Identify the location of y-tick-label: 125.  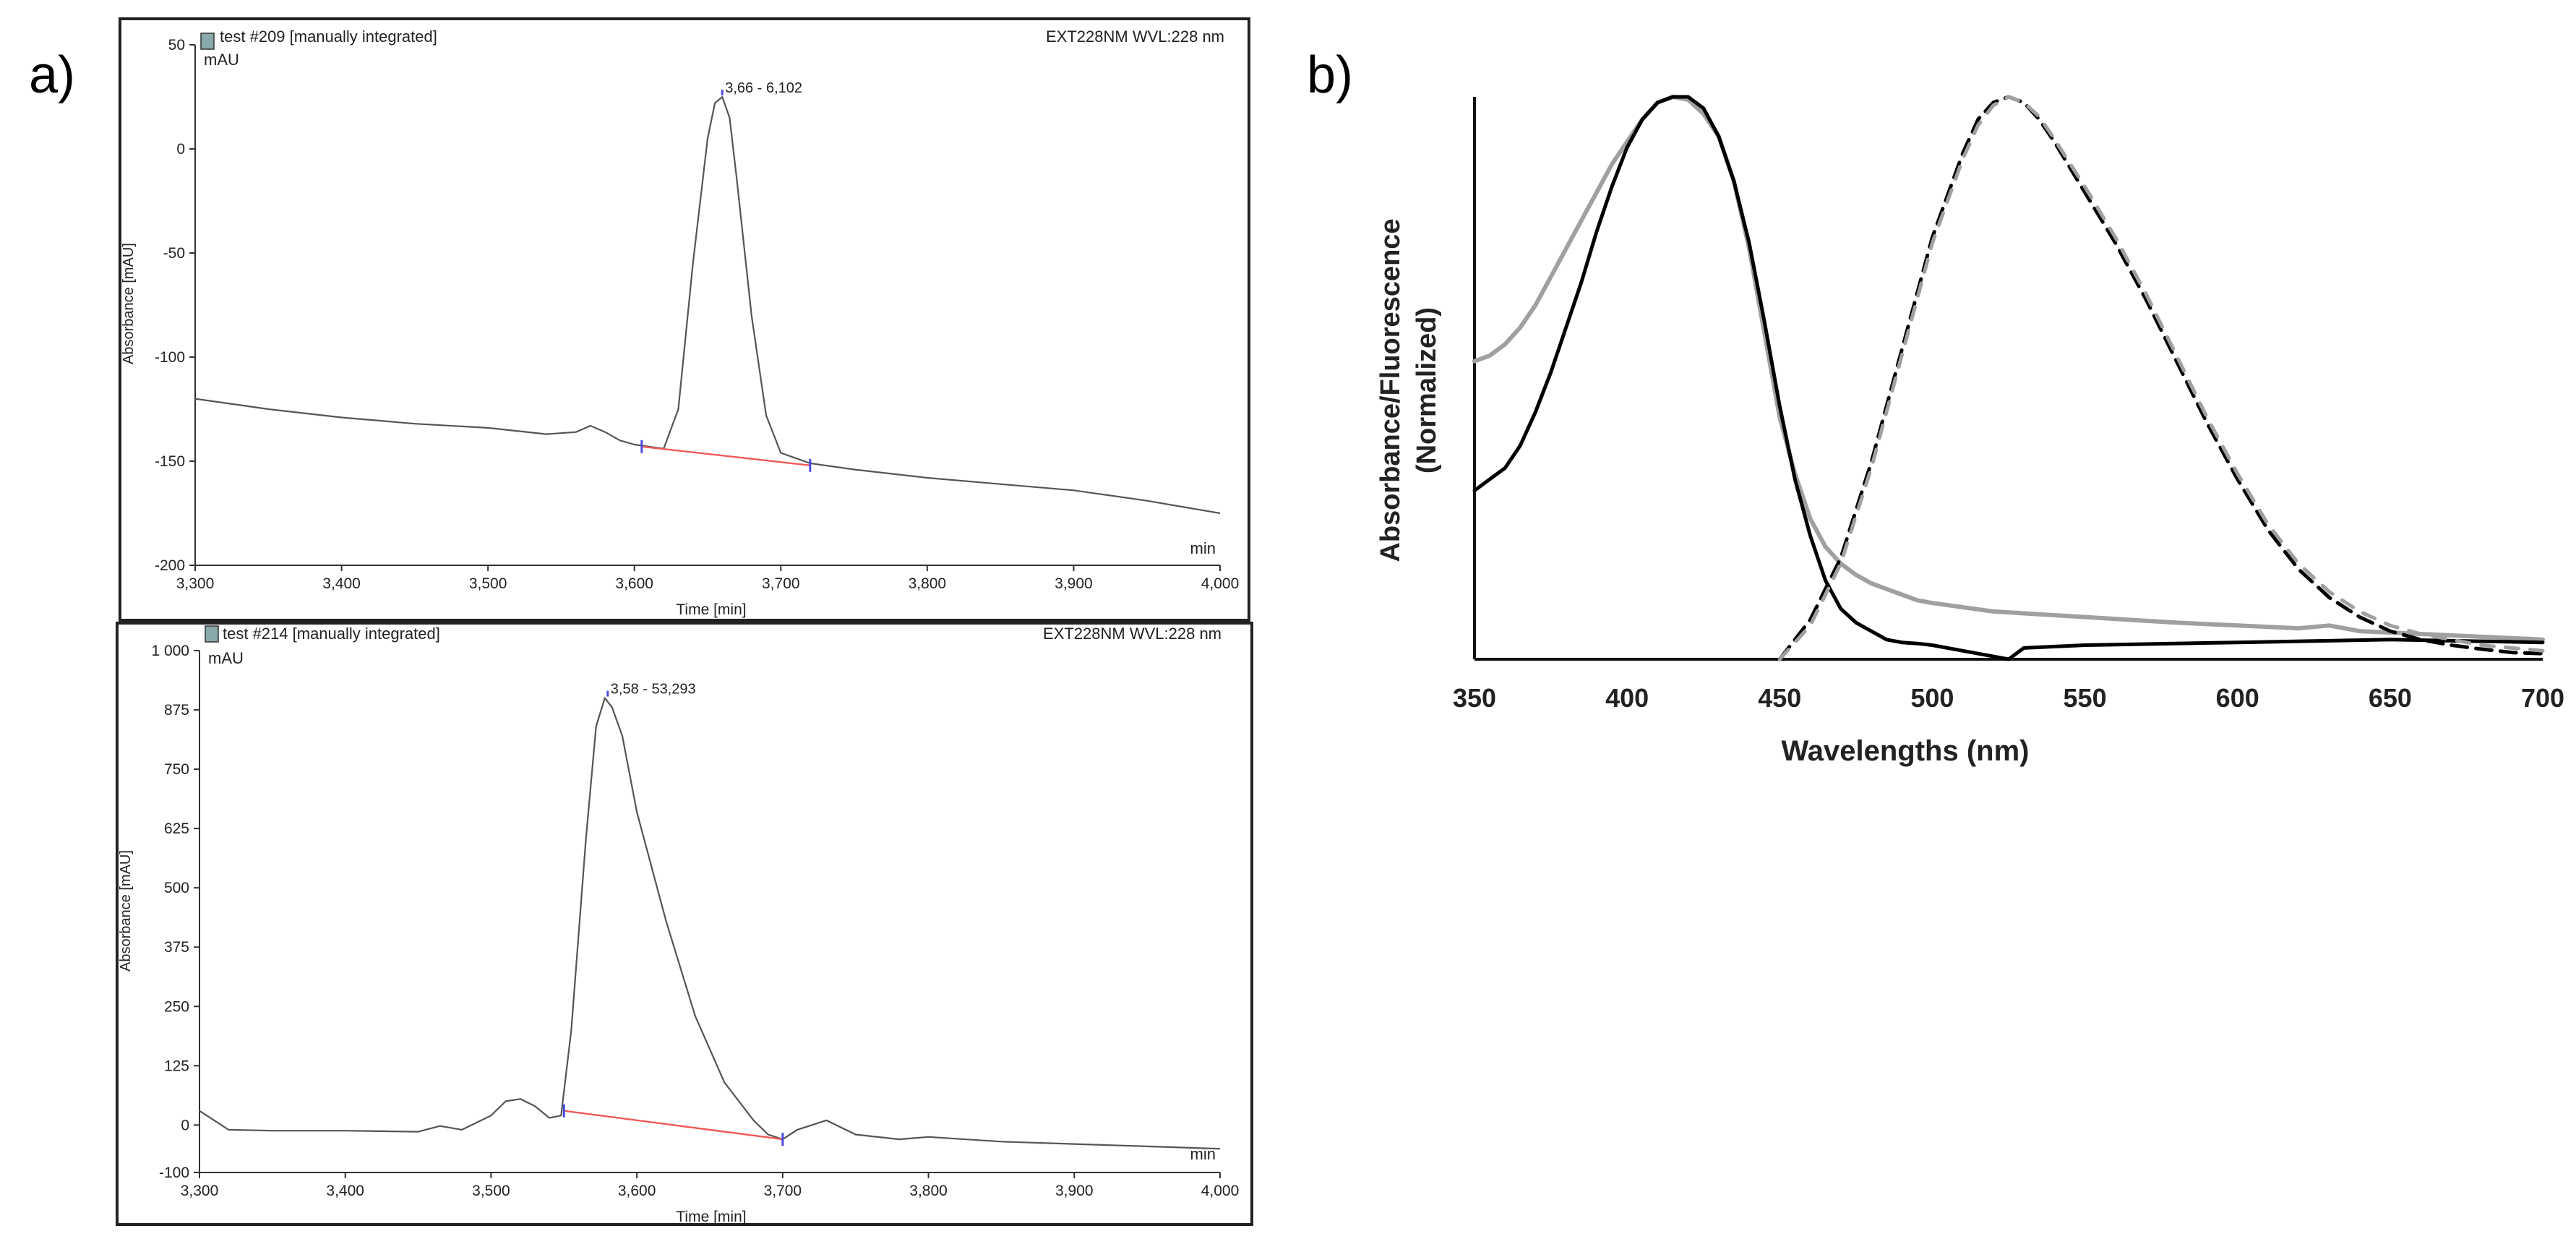
(177, 1066).